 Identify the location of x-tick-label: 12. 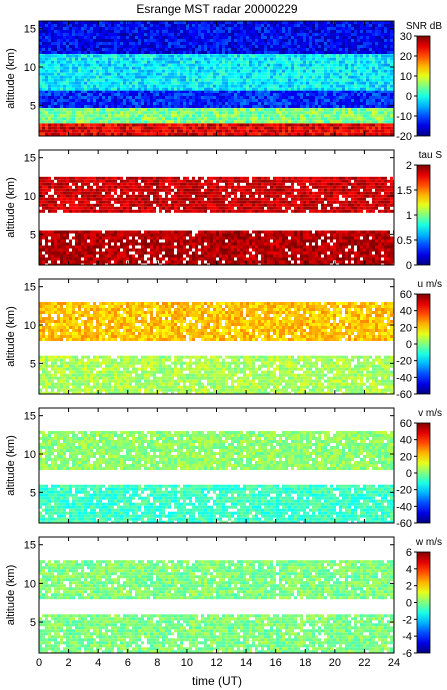
(216, 663).